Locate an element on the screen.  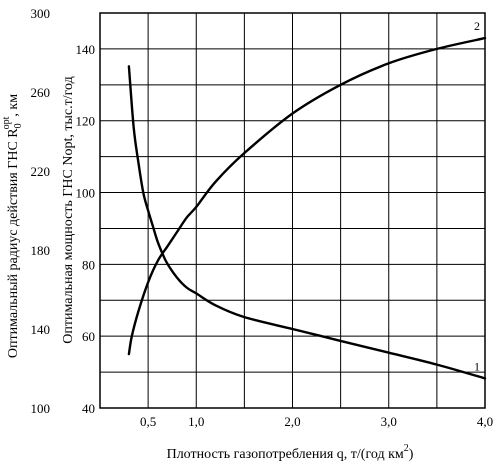
y-right-tick-label: 60 is located at coordinates (88, 336).